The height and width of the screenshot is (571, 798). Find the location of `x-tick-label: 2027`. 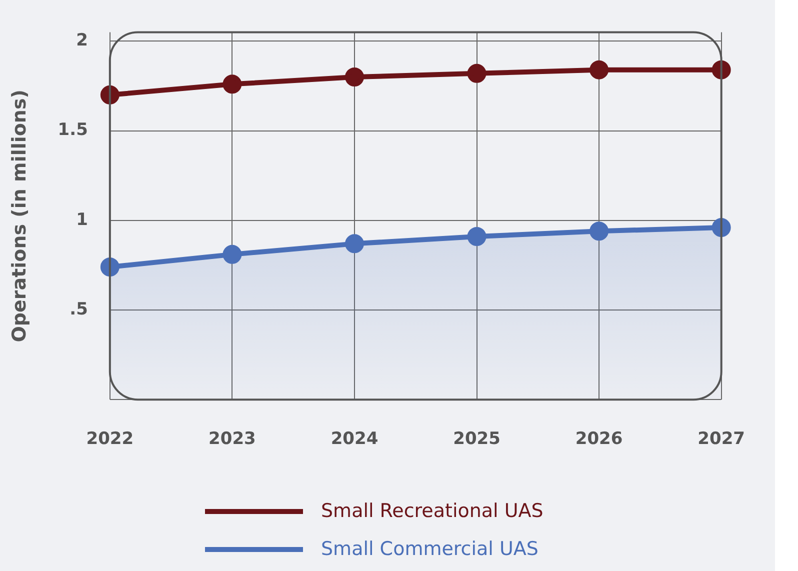

x-tick-label: 2027 is located at coordinates (722, 439).